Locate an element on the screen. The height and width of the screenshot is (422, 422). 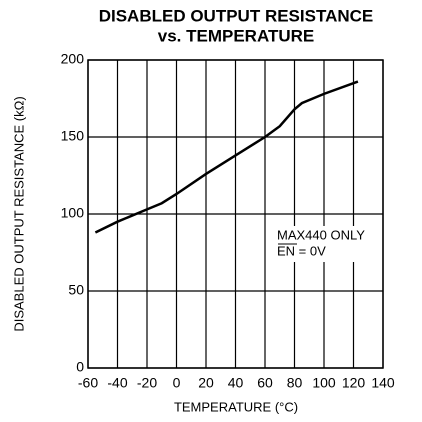
y-tick-label: 100 is located at coordinates (73, 213).